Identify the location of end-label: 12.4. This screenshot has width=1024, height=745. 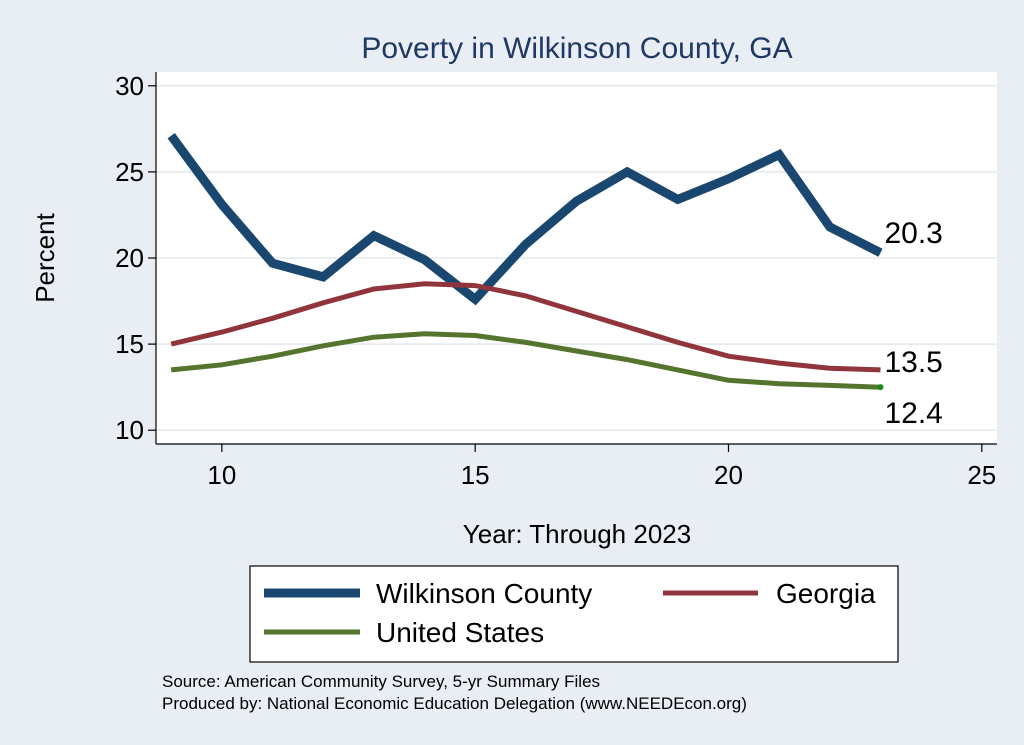
(913, 413).